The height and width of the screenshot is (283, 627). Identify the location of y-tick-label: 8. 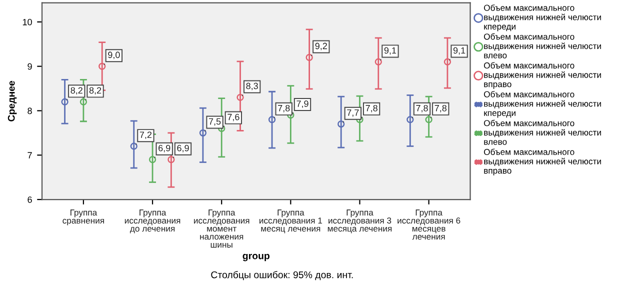
(30, 111).